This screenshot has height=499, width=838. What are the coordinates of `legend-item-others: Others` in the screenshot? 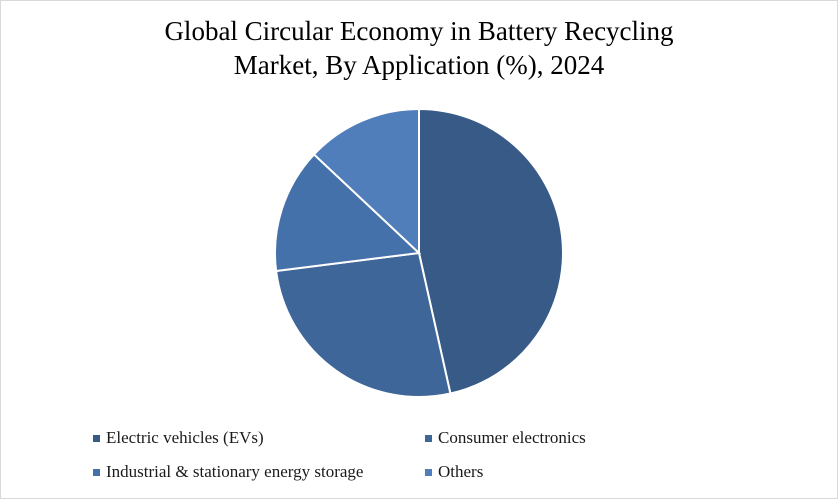 It's located at (454, 472).